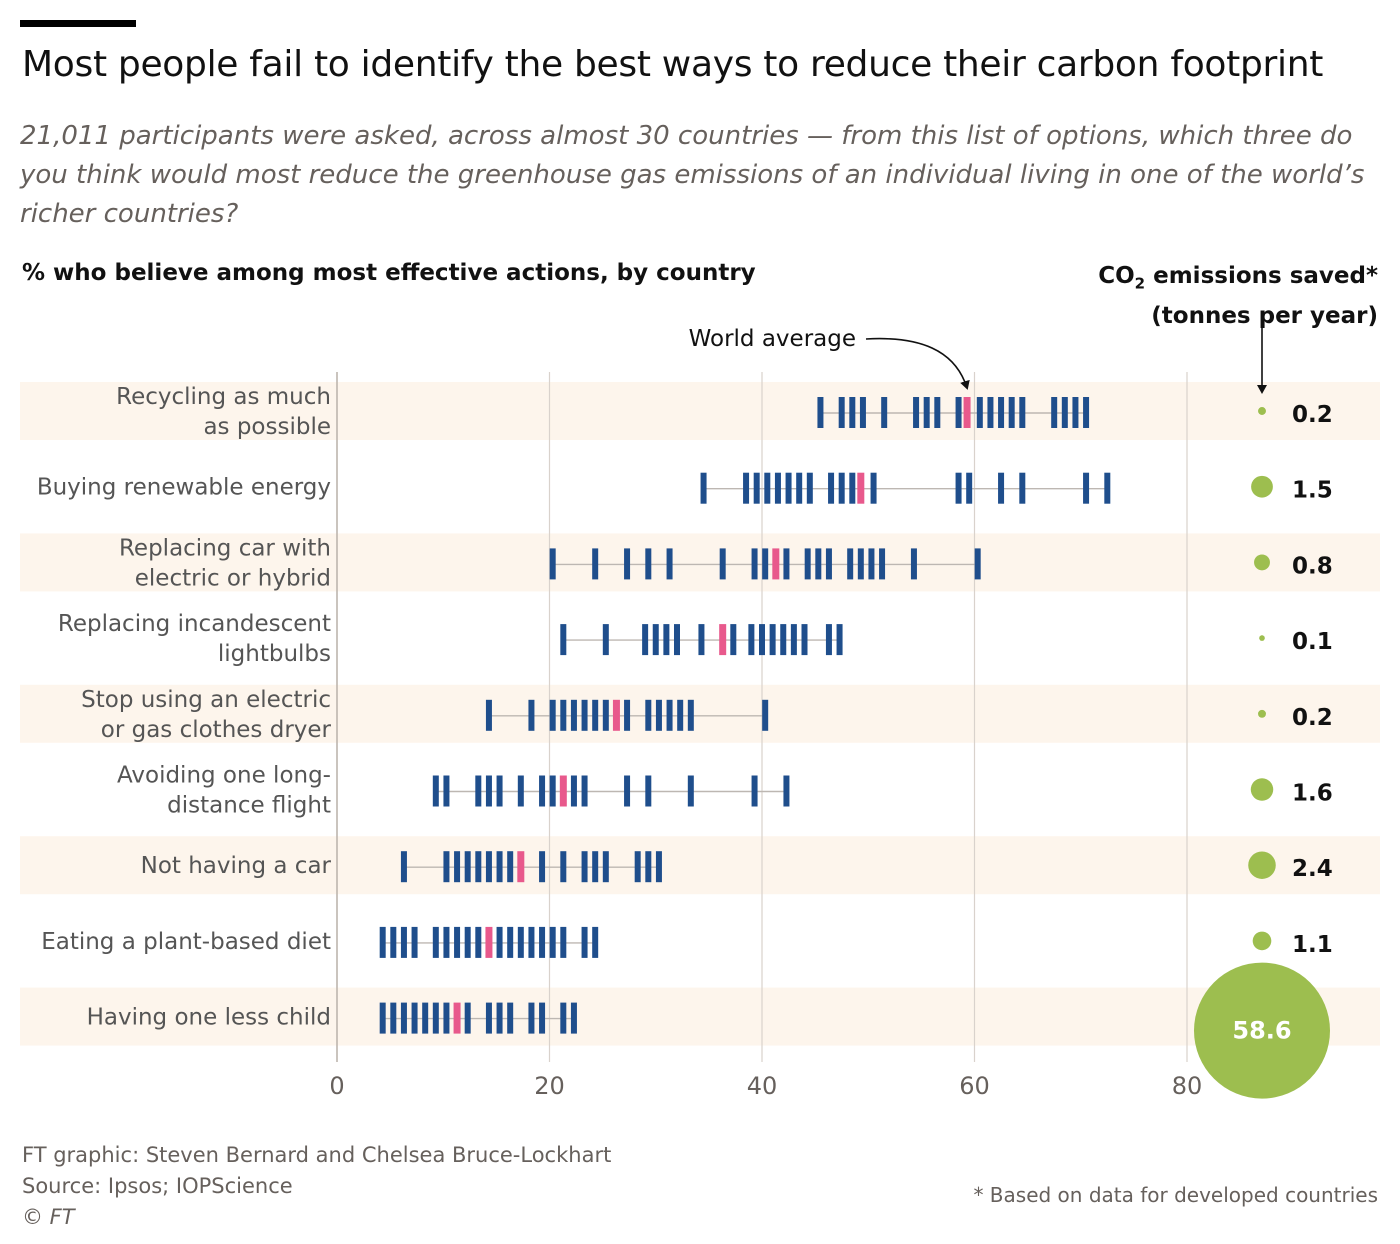 This screenshot has width=1400, height=1244. Describe the element at coordinates (772, 339) in the screenshot. I see `world-average-annotation: World average` at that location.